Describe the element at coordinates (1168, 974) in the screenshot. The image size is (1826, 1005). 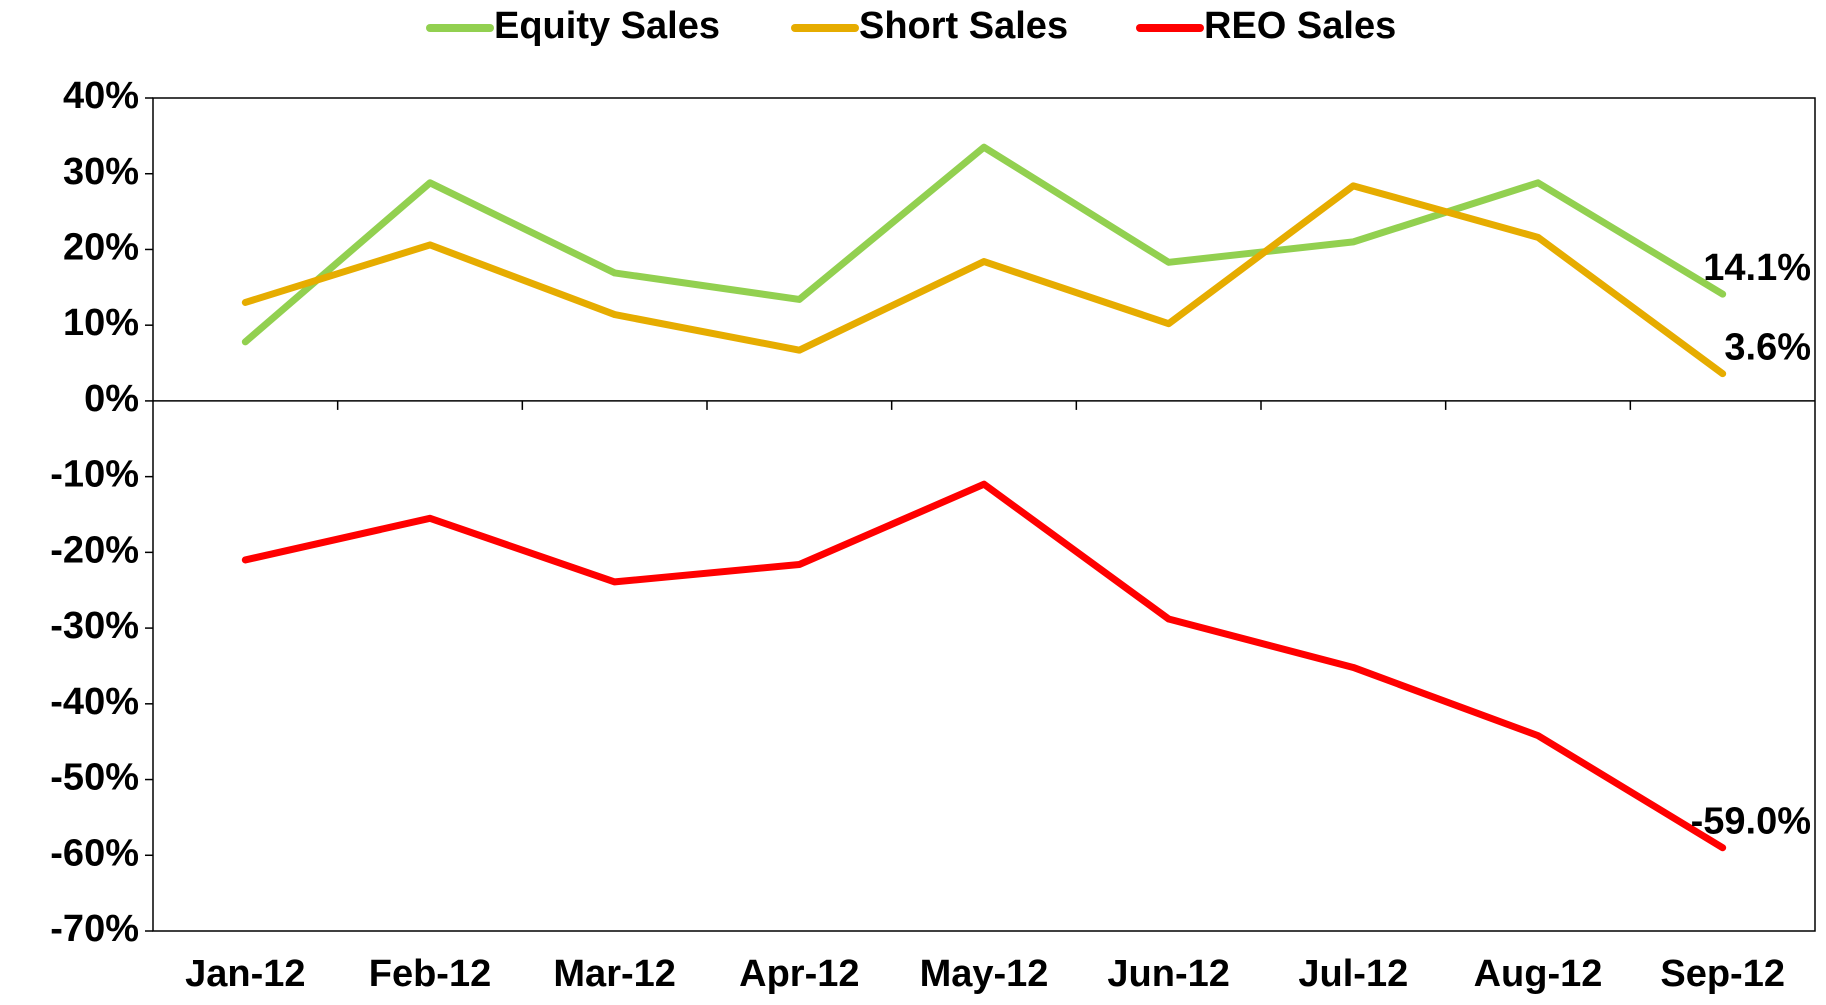
I see `x-tick-label: Jun-12` at that location.